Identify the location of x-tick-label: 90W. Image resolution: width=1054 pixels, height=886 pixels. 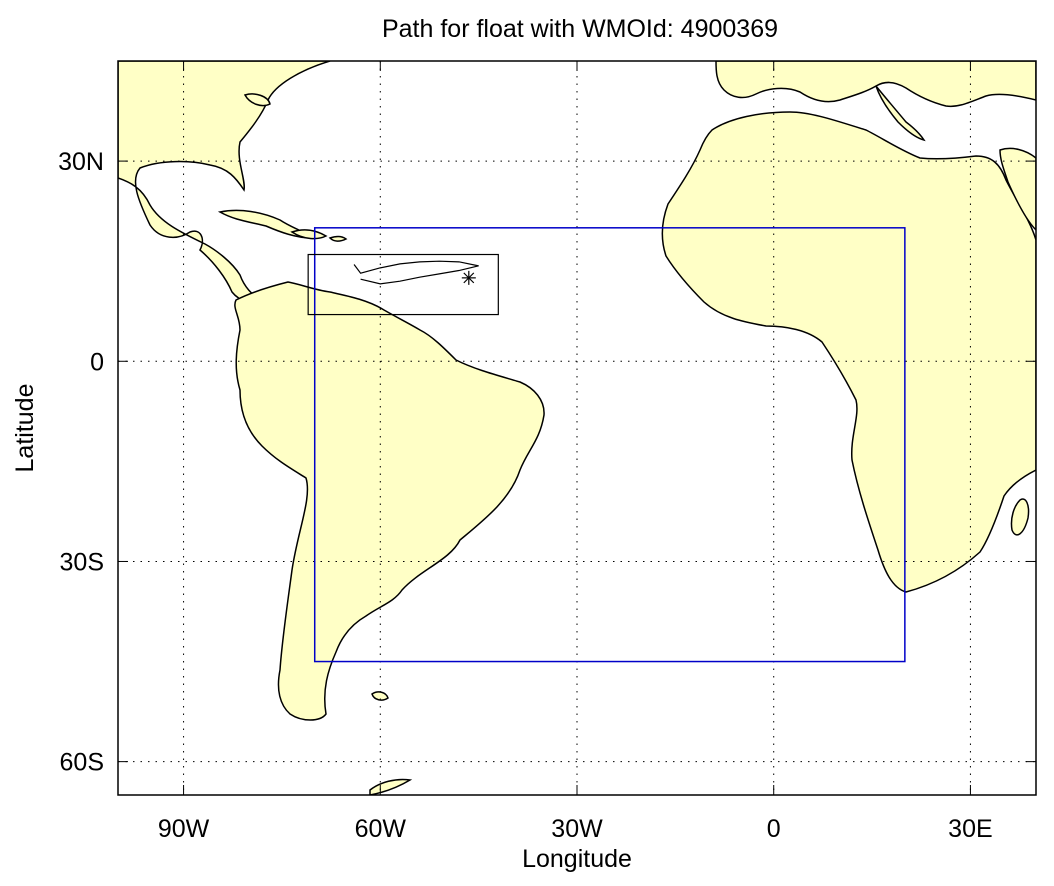
(184, 829).